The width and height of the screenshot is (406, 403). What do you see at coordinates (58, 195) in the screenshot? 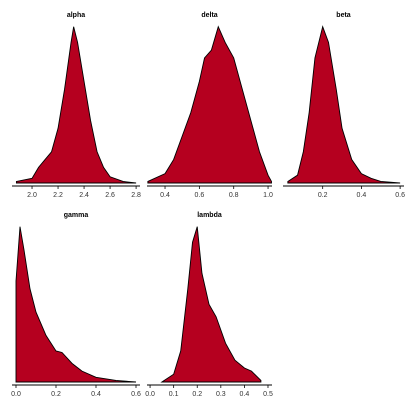
I see `x-tick-label: 2.2` at bounding box center [58, 195].